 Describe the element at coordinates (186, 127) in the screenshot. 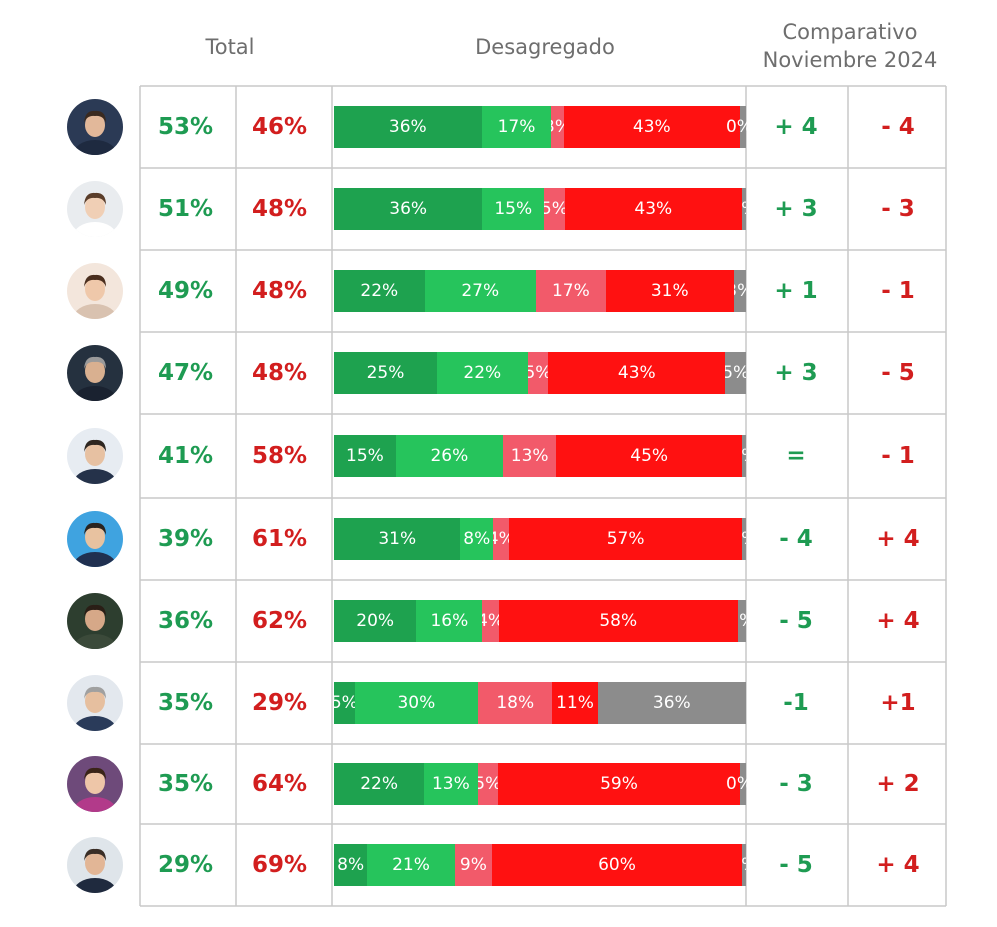

I see `total-positive: 53%` at that location.